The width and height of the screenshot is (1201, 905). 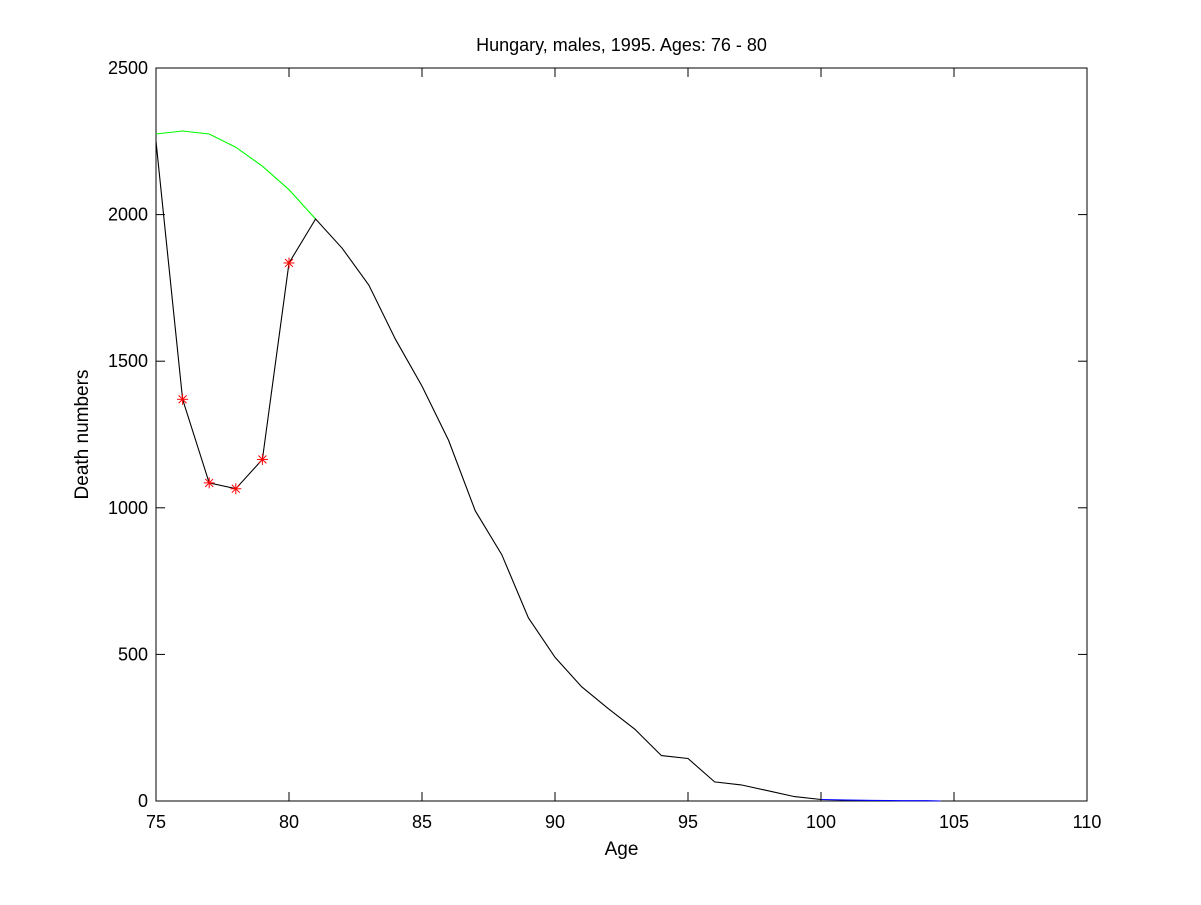 I want to click on x-axis-title: Age, so click(x=622, y=849).